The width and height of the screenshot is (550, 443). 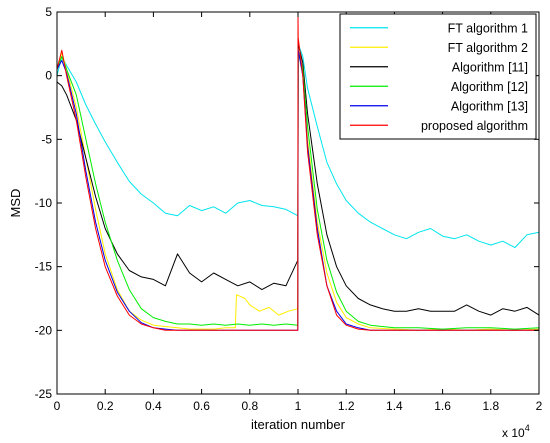 What do you see at coordinates (489, 87) in the screenshot?
I see `legend-label: Algorithm [12]` at bounding box center [489, 87].